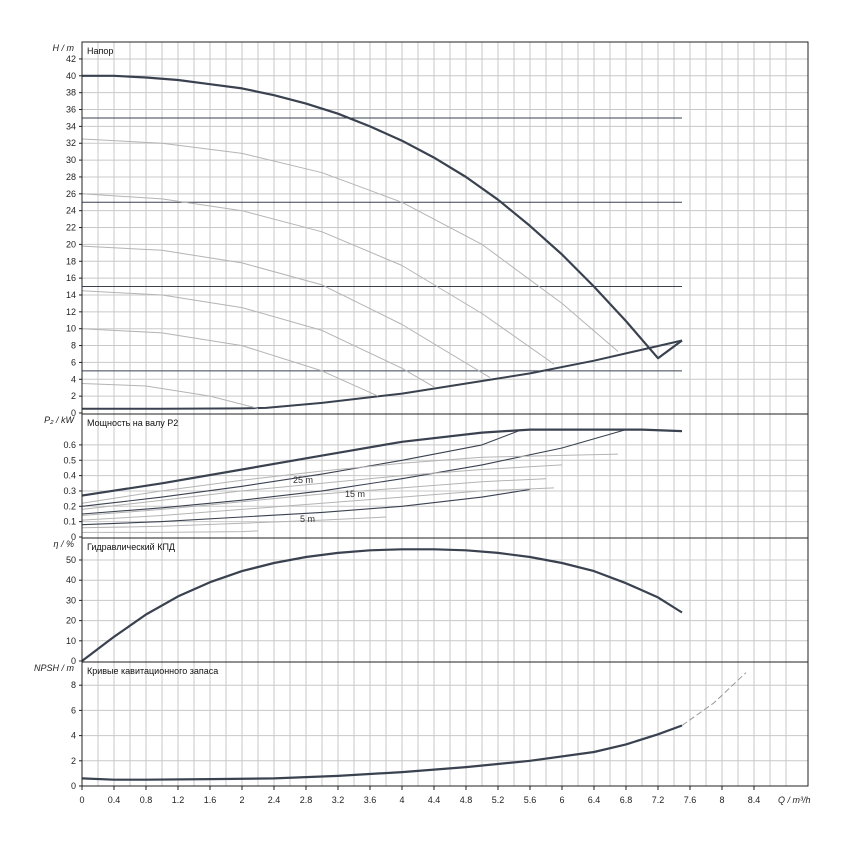  What do you see at coordinates (178, 800) in the screenshot?
I see `x-tick-label: 1.2` at bounding box center [178, 800].